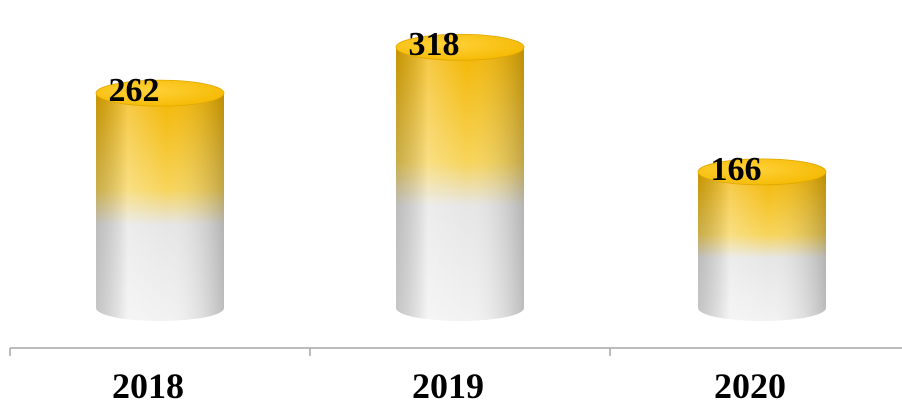 The height and width of the screenshot is (407, 902). What do you see at coordinates (455, 351) in the screenshot?
I see `x-axis` at bounding box center [455, 351].